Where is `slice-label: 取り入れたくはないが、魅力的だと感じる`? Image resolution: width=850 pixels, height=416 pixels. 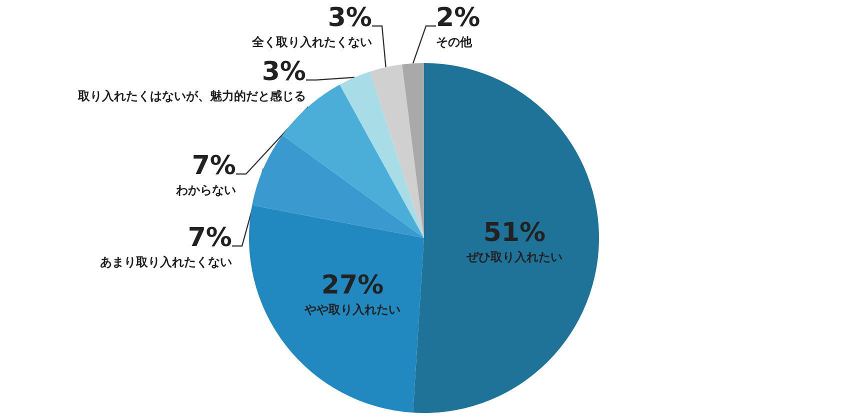 slice-label: 取り入れたくはないが、魅力的だと感じる is located at coordinates (191, 96).